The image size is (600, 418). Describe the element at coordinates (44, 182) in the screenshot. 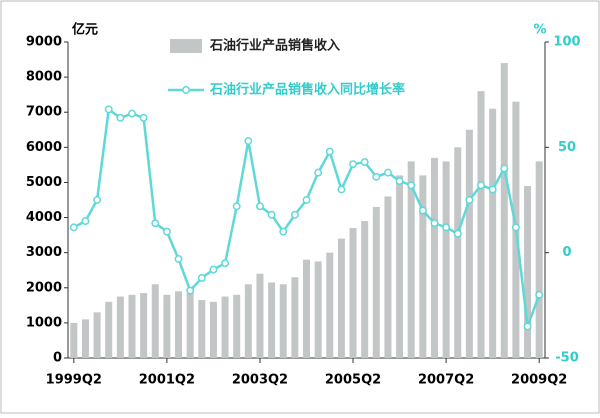

I see `y-tick-label: 5000` at that location.